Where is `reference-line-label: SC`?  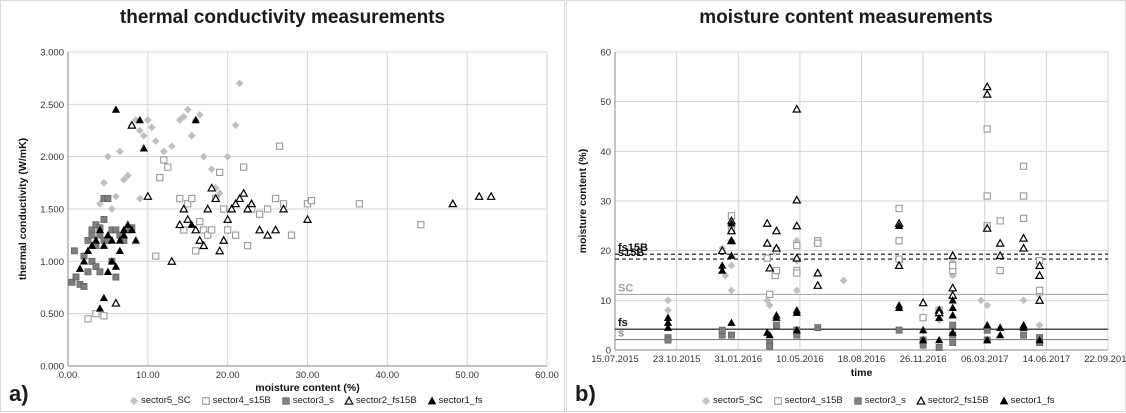
reference-line-label: SC is located at coordinates (625, 288).